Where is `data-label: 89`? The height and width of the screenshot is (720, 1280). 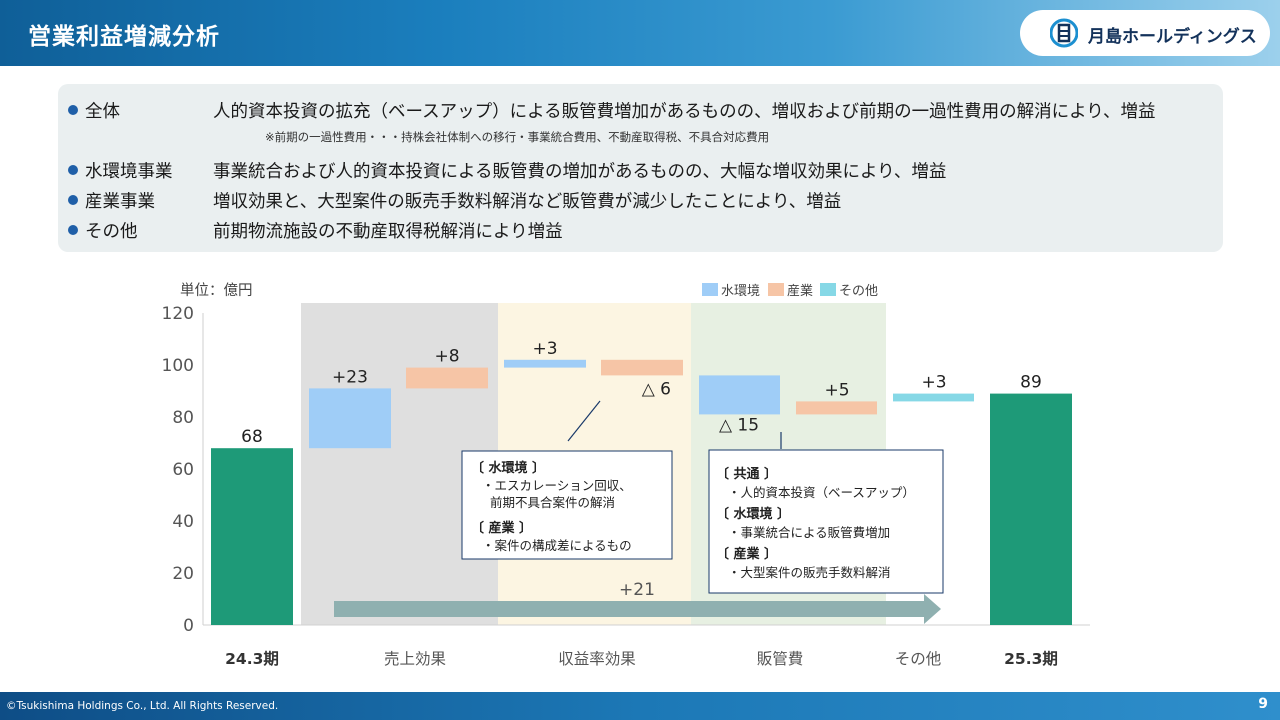 data-label: 89 is located at coordinates (1031, 383).